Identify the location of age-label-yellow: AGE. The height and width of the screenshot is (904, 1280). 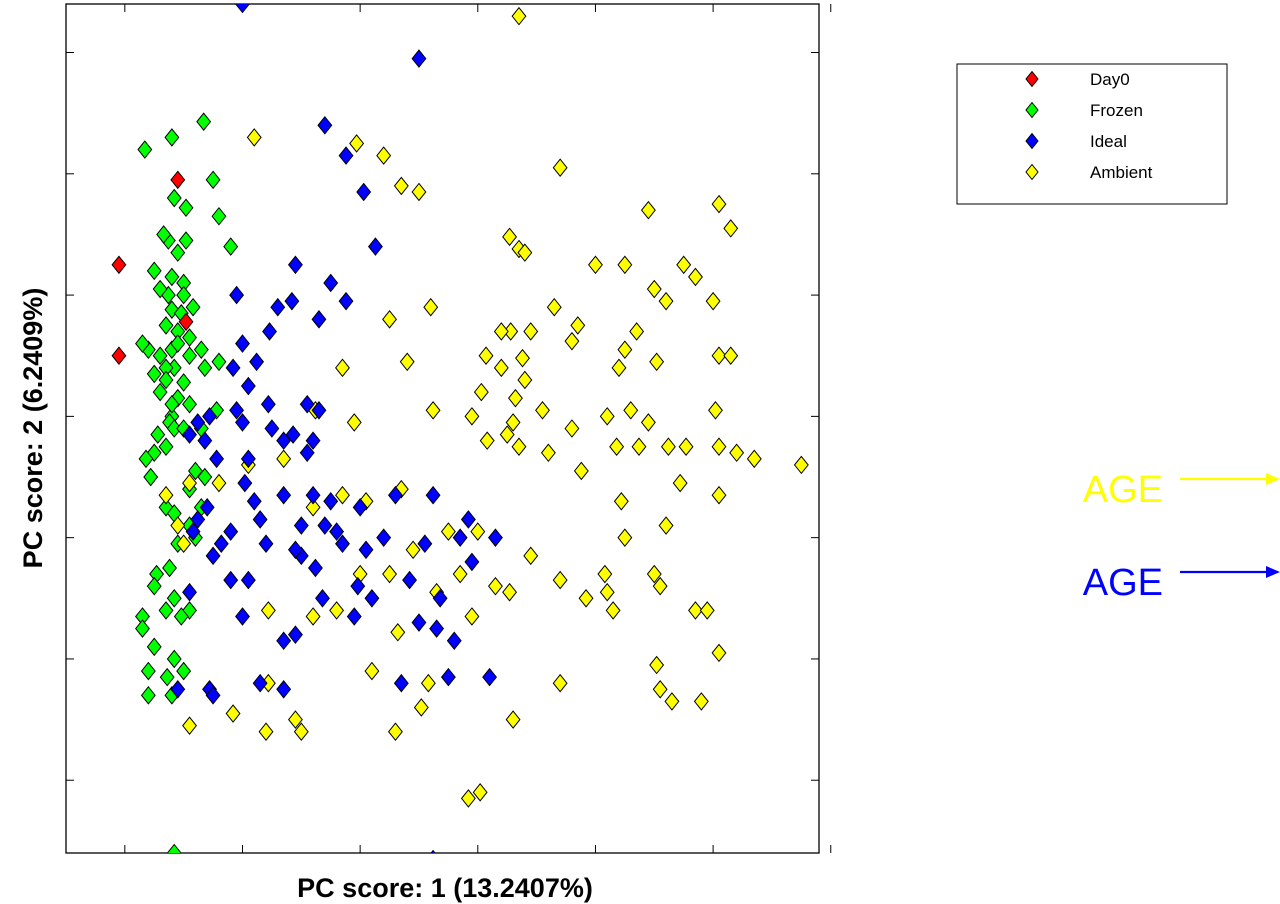
(1123, 490).